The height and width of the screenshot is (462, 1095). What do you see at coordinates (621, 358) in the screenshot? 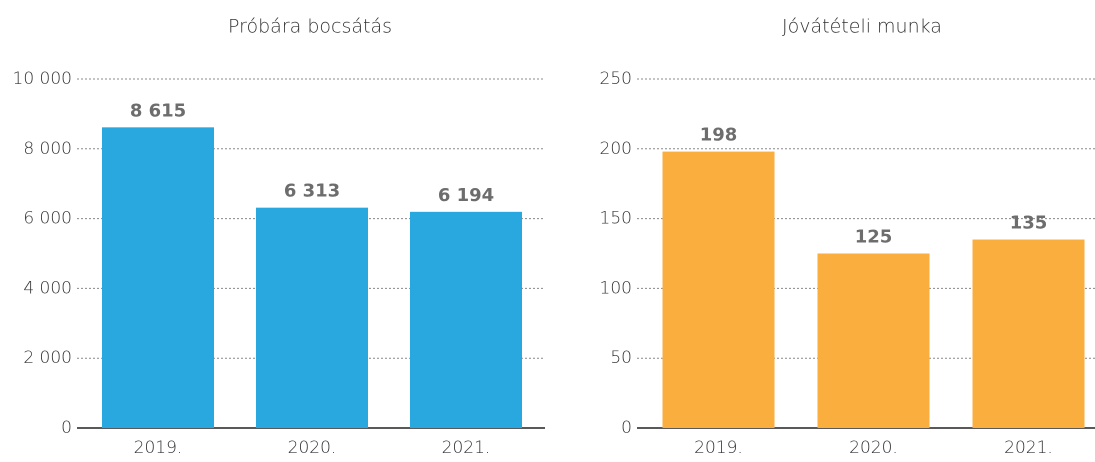
I see `y-tick-label: 50` at bounding box center [621, 358].